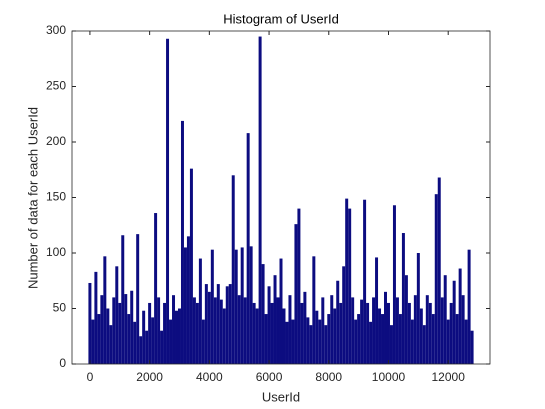 Image resolution: width=545 pixels, height=409 pixels. I want to click on x-tick-label: 12000, so click(449, 377).